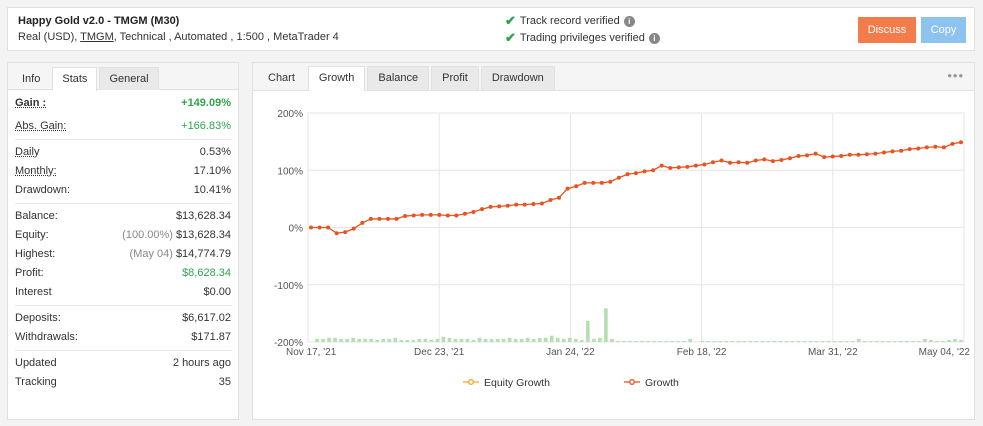 The height and width of the screenshot is (426, 983). Describe the element at coordinates (281, 78) in the screenshot. I see `tab-chart: Chart` at that location.